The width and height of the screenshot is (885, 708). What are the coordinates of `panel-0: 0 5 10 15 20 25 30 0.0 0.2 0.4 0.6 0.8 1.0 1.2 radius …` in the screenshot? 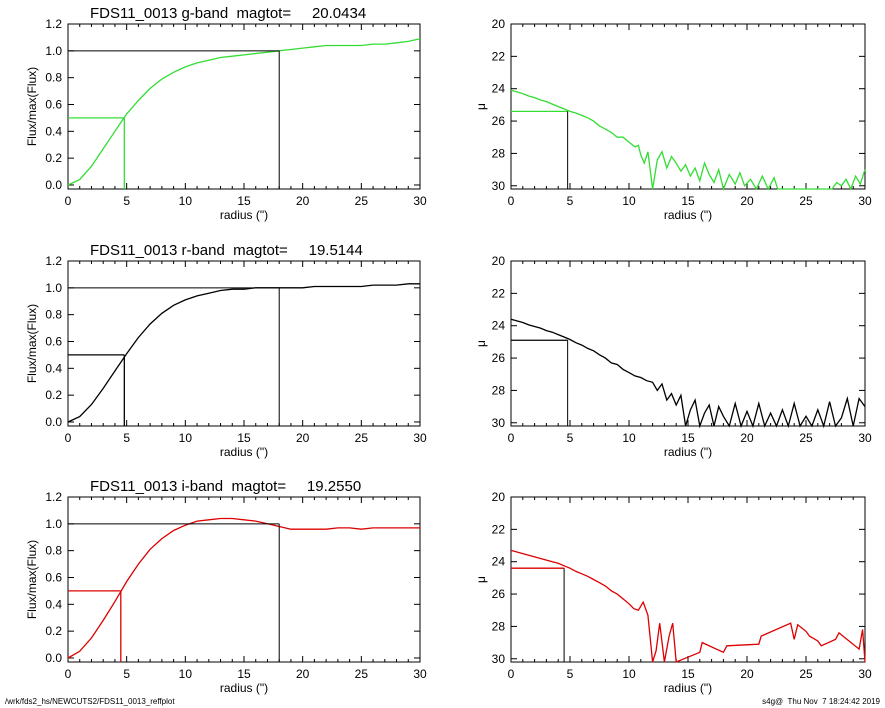 It's located at (226, 113).